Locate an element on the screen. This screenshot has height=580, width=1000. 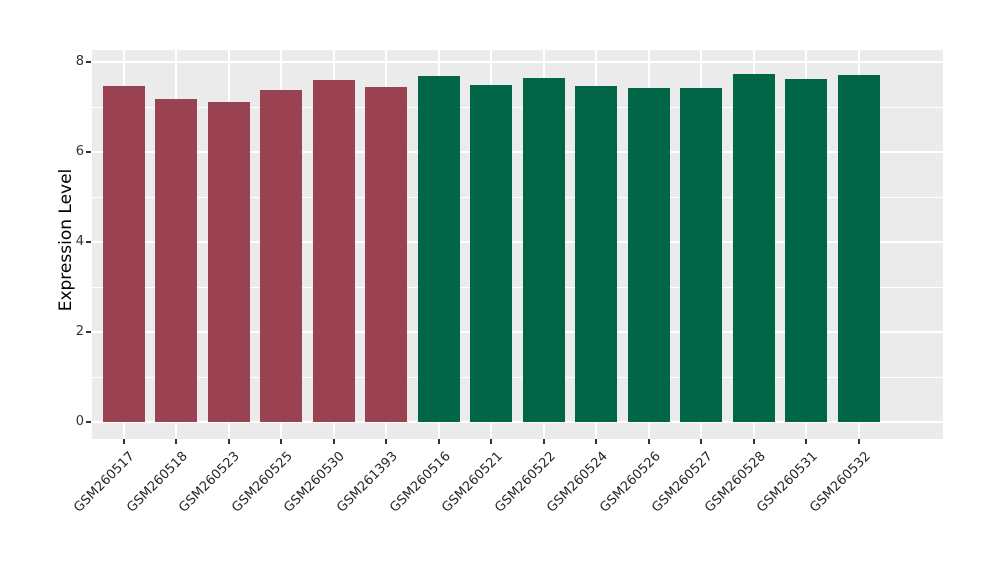
bar-GSM260521 is located at coordinates (491, 253).